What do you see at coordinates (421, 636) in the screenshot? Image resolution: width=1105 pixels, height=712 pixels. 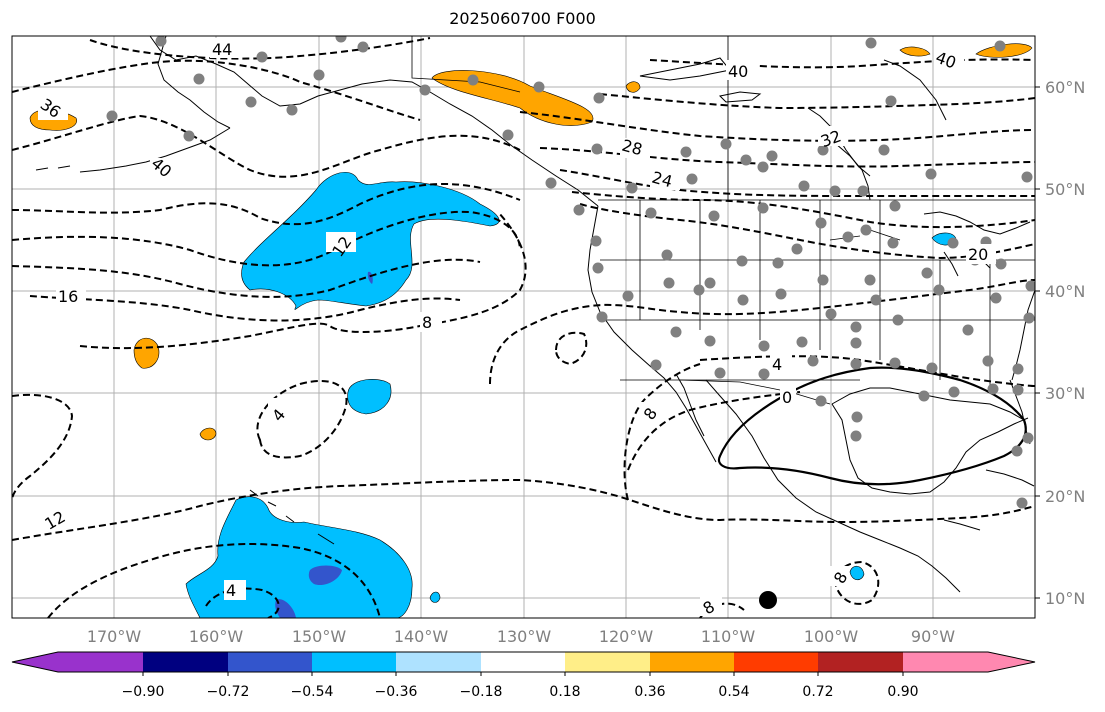 I see `lon-label: 140°W` at bounding box center [421, 636].